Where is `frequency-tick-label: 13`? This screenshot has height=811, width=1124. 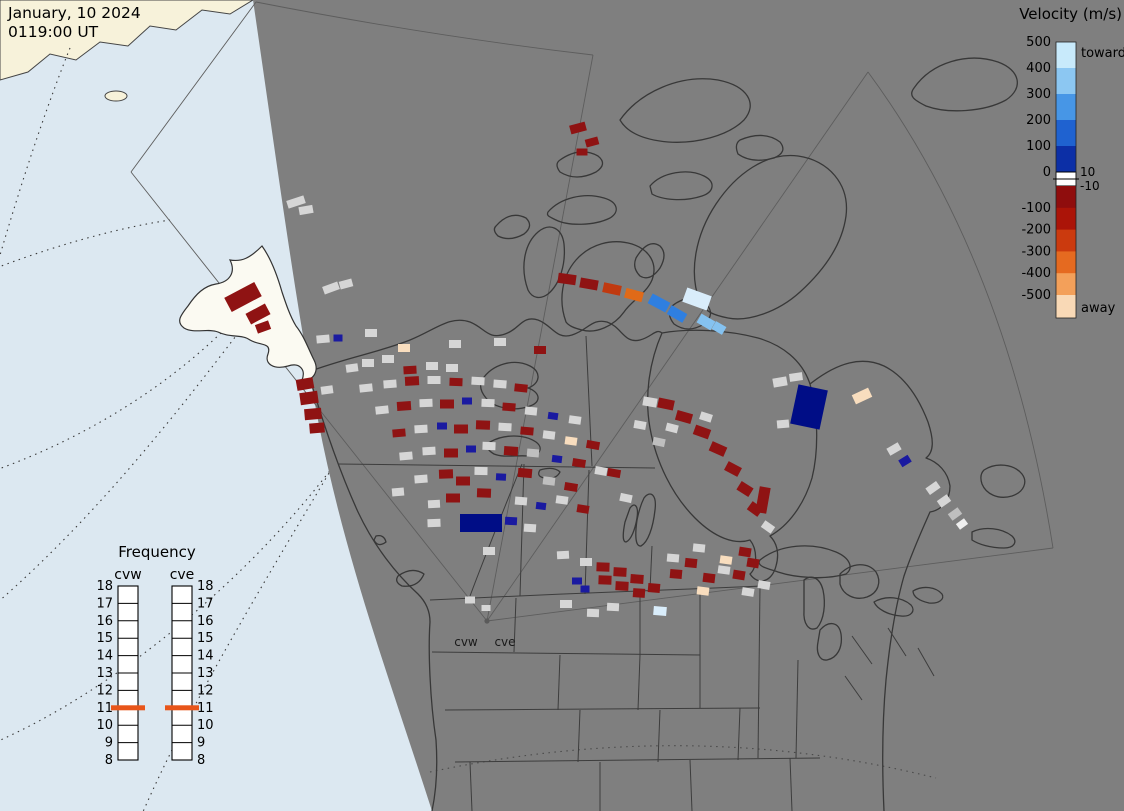 frequency-tick-label: 13 is located at coordinates (205, 673).